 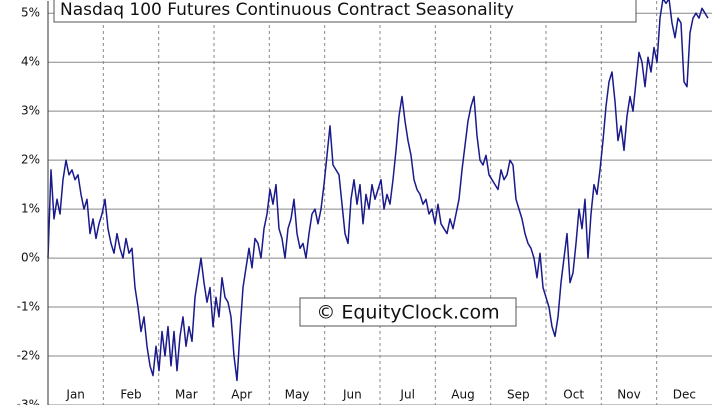 I want to click on x-tick-label: May, so click(x=297, y=395).